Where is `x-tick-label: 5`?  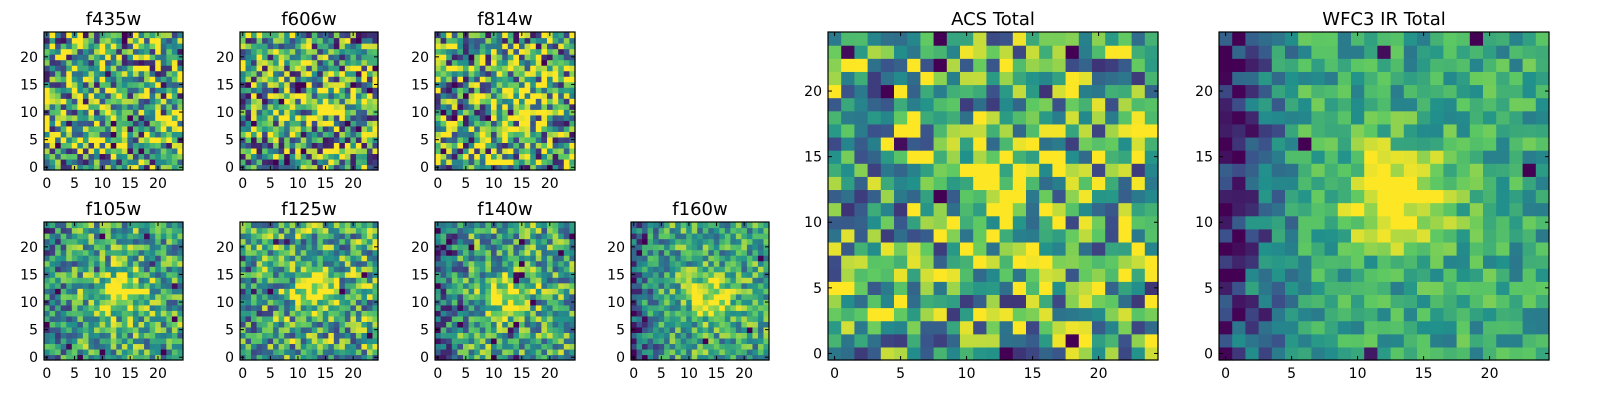
x-tick-label: 5 is located at coordinates (270, 374).